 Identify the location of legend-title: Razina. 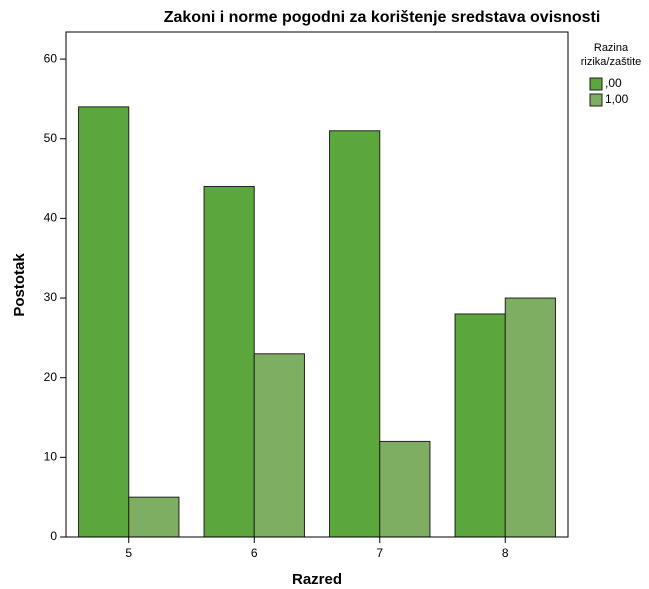
(611, 48).